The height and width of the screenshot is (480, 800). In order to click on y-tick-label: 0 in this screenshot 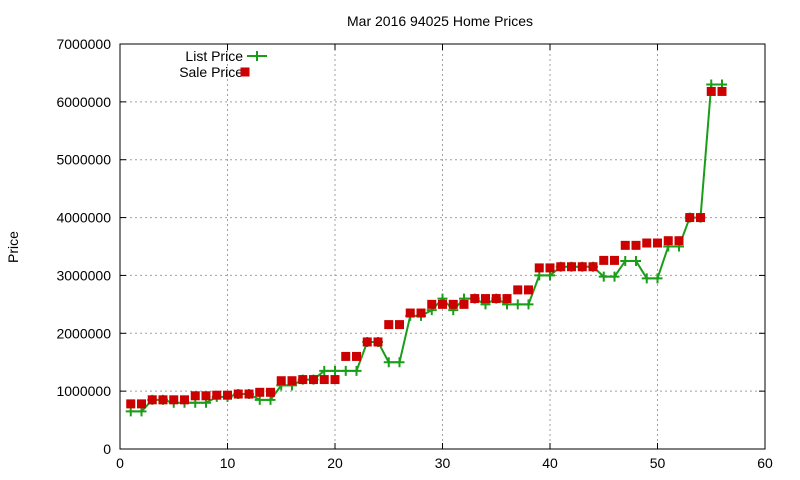, I will do `click(107, 449)`.